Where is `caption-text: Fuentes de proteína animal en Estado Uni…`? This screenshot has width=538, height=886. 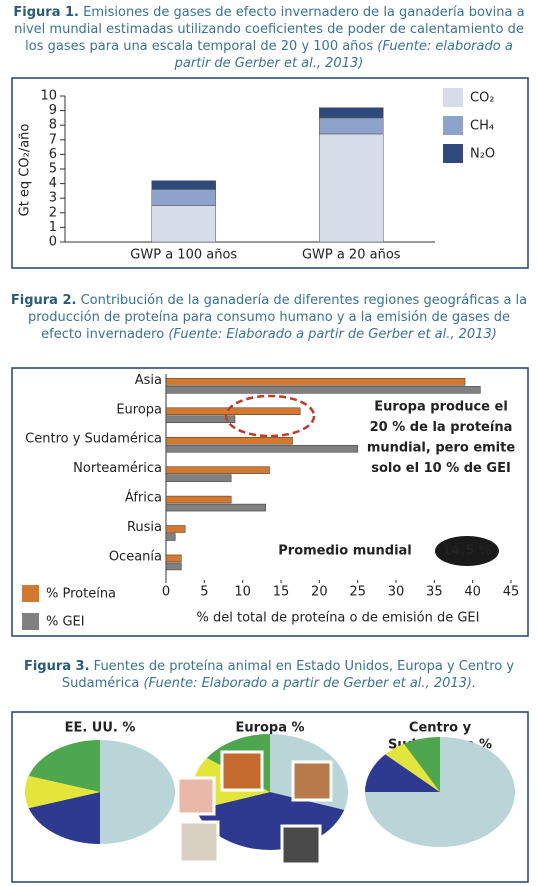
caption-text: Fuentes de proteína animal en Estado Uni… is located at coordinates (288, 675).